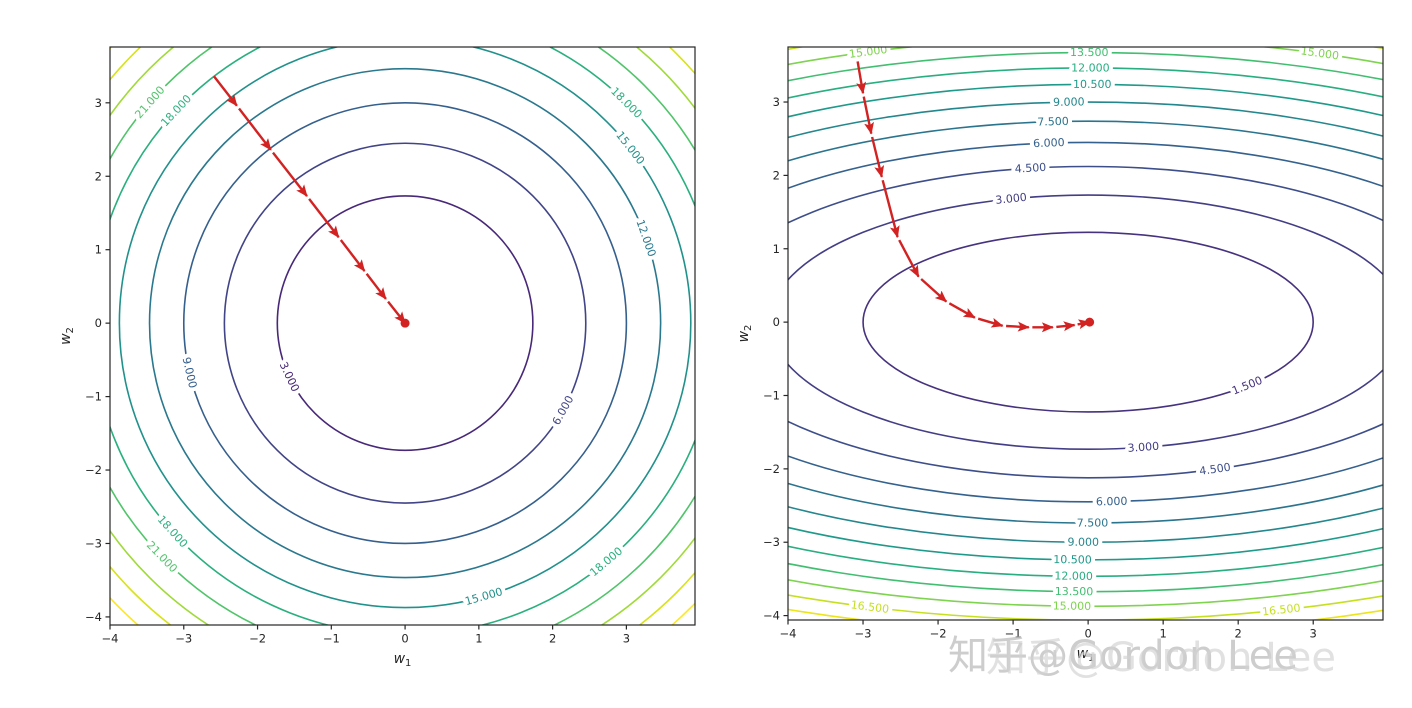 This screenshot has width=1412, height=708. What do you see at coordinates (162, 557) in the screenshot?
I see `contour-label-21: 21.000` at bounding box center [162, 557].